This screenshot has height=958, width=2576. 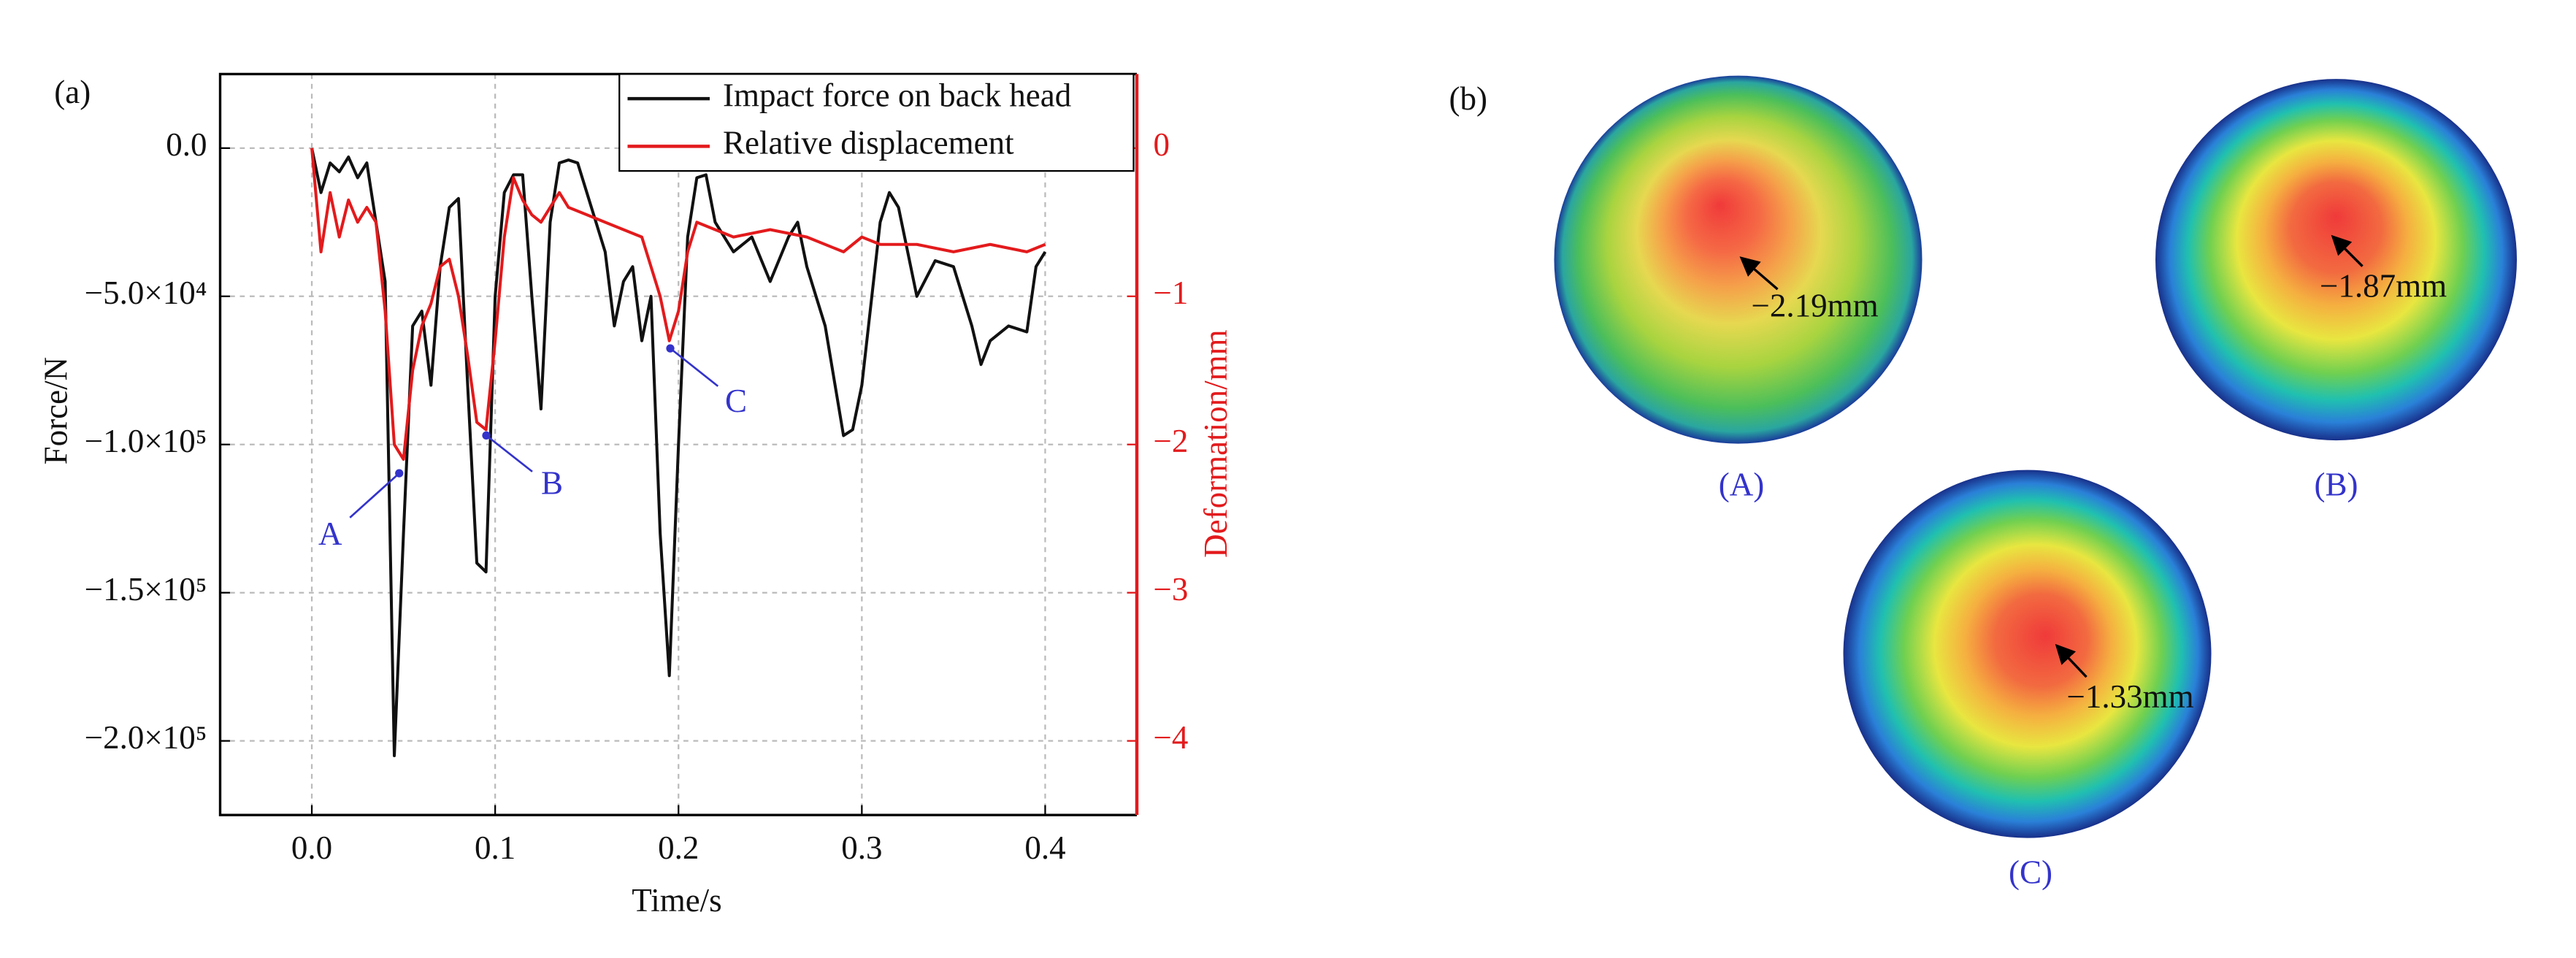 What do you see at coordinates (2030, 872) in the screenshot?
I see `caption: (C)` at bounding box center [2030, 872].